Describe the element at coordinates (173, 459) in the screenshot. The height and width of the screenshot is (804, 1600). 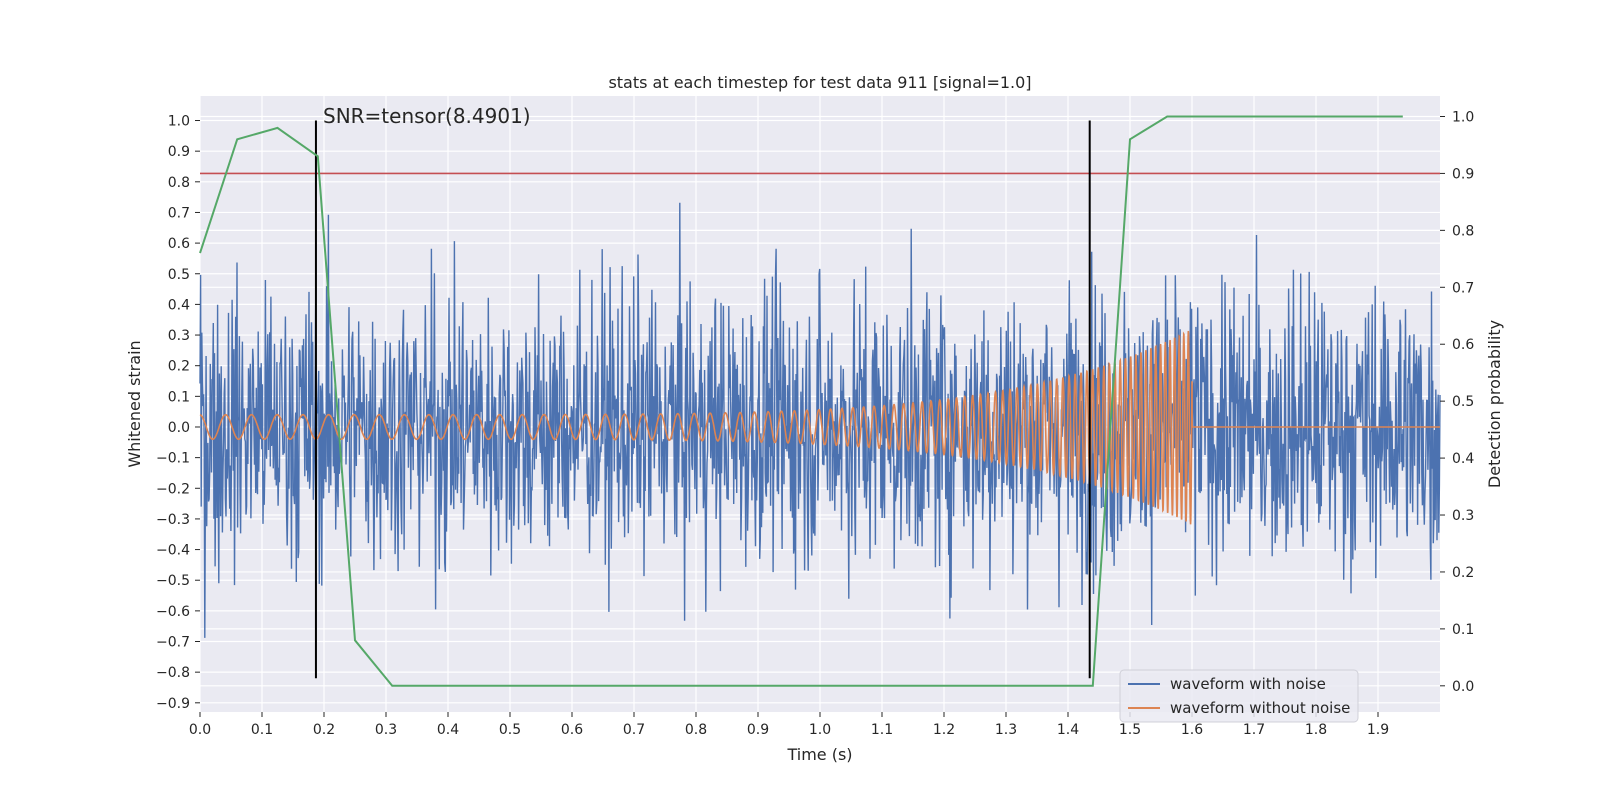
I see `y-tick-label: −0.1` at that location.